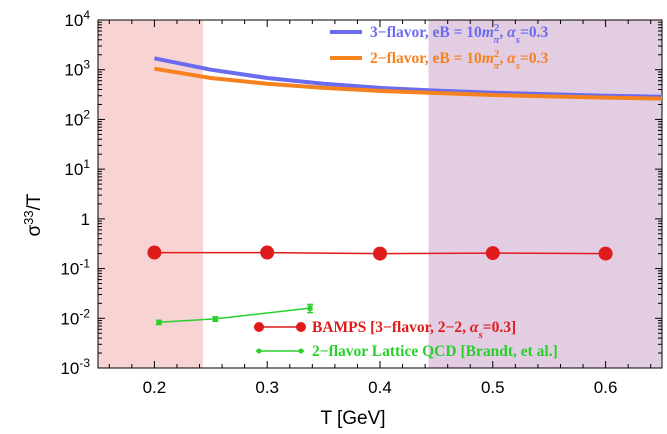 This screenshot has width=667, height=434. I want to click on y-tick-exp: -1, so click(84, 264).